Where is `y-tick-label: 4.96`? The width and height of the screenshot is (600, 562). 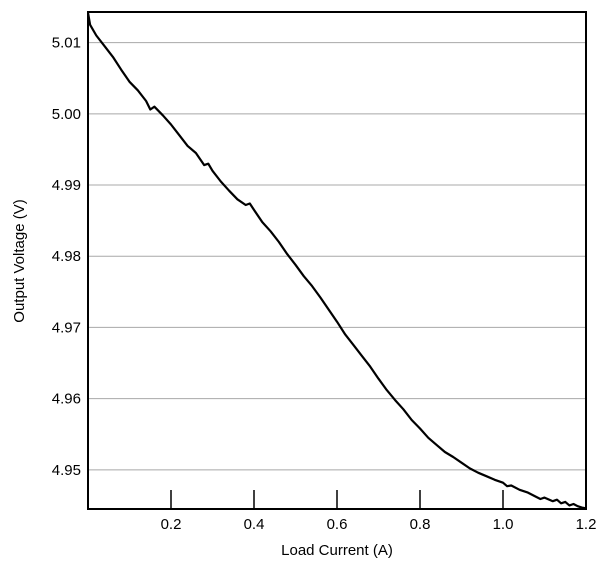 y-tick-label: 4.96 is located at coordinates (66, 399).